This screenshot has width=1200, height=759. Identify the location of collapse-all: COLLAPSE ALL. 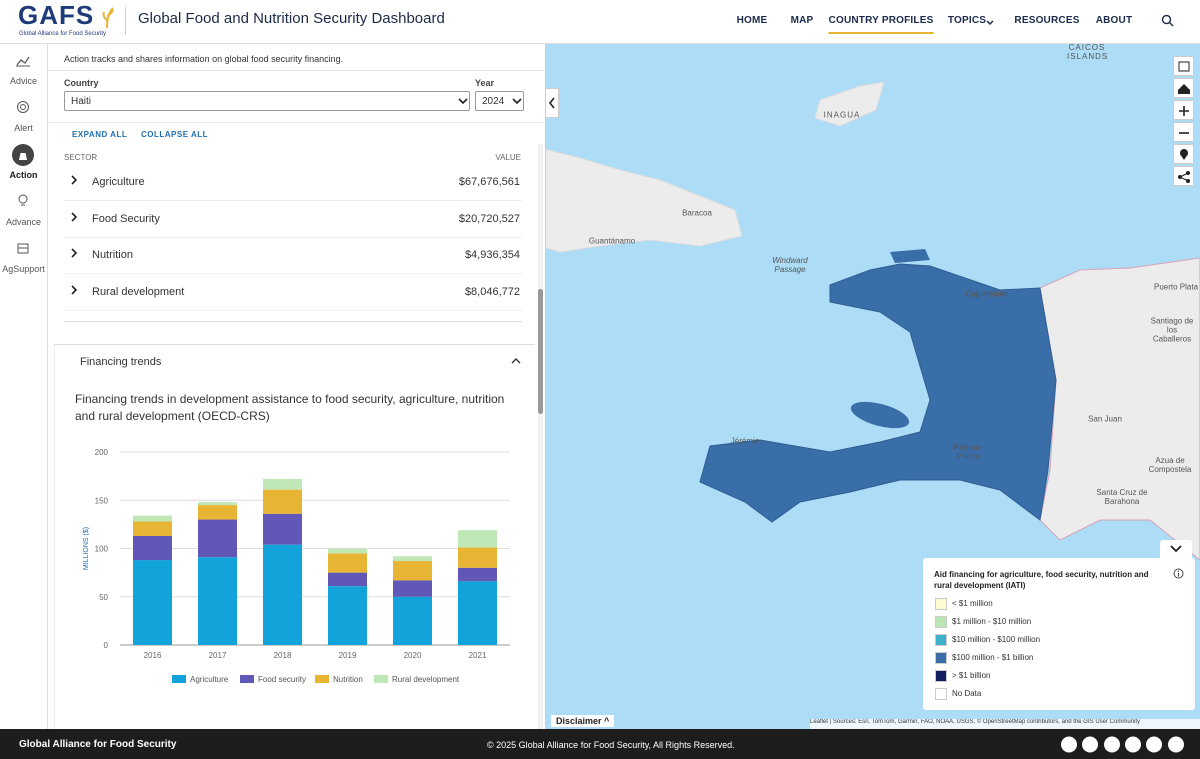
(175, 134).